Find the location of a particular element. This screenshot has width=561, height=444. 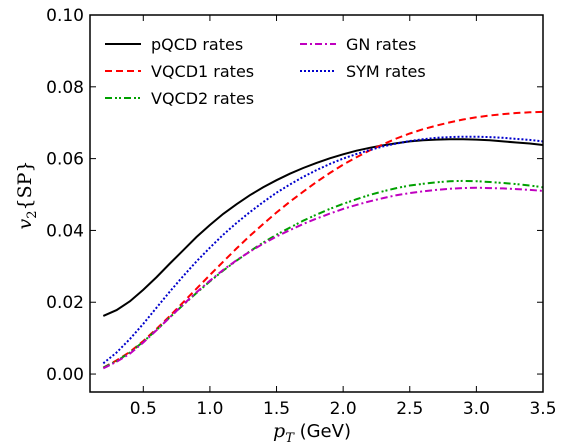

legend-label: pQCD rates is located at coordinates (197, 44).